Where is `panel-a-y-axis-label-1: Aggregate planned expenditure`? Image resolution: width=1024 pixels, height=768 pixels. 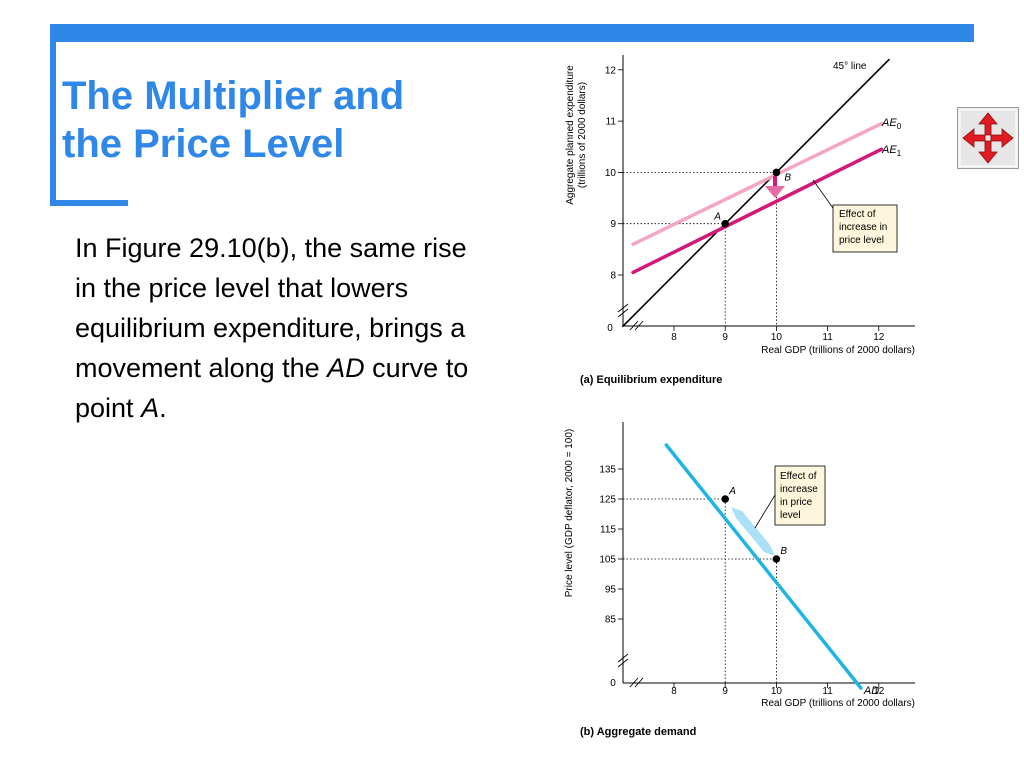 panel-a-y-axis-label-1: Aggregate planned expenditure is located at coordinates (570, 135).